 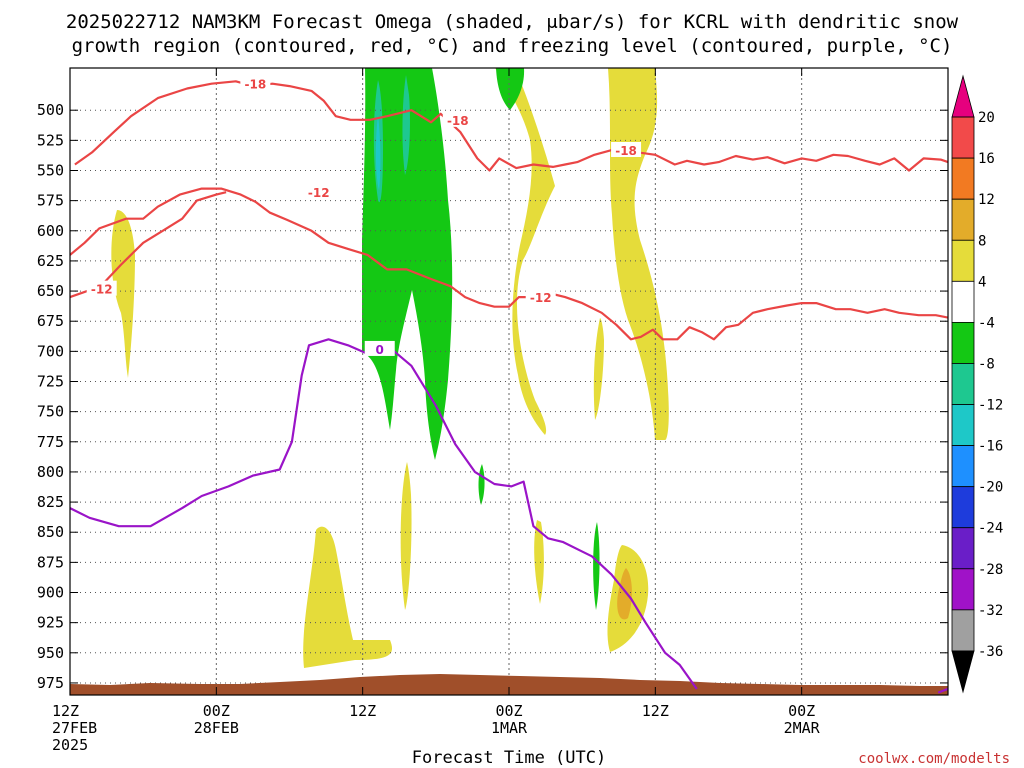 I want to click on x-tick-label: 1MAR, so click(x=509, y=728).